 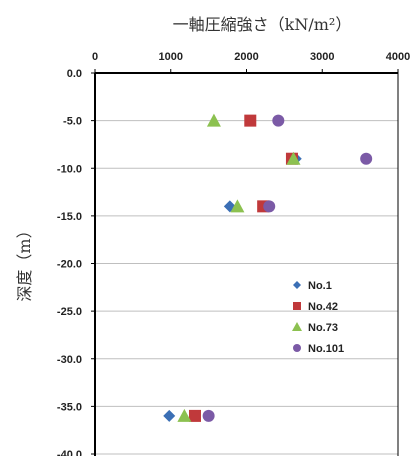 What do you see at coordinates (322, 57) in the screenshot?
I see `x-tick-label: 3000` at bounding box center [322, 57].